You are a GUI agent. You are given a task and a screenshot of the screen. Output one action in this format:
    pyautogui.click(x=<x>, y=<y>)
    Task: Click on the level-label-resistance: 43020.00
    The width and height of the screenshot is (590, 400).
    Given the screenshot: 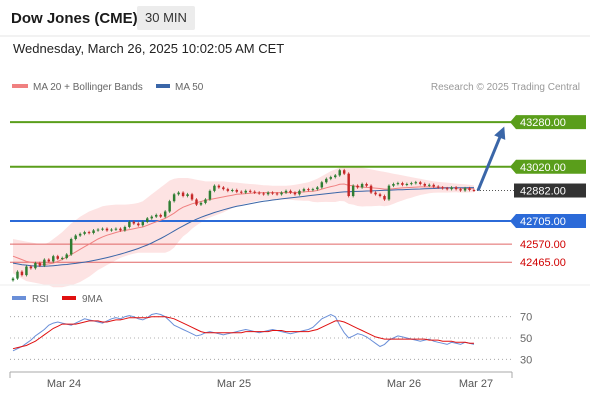 What is the action you would take?
    pyautogui.click(x=543, y=168)
    